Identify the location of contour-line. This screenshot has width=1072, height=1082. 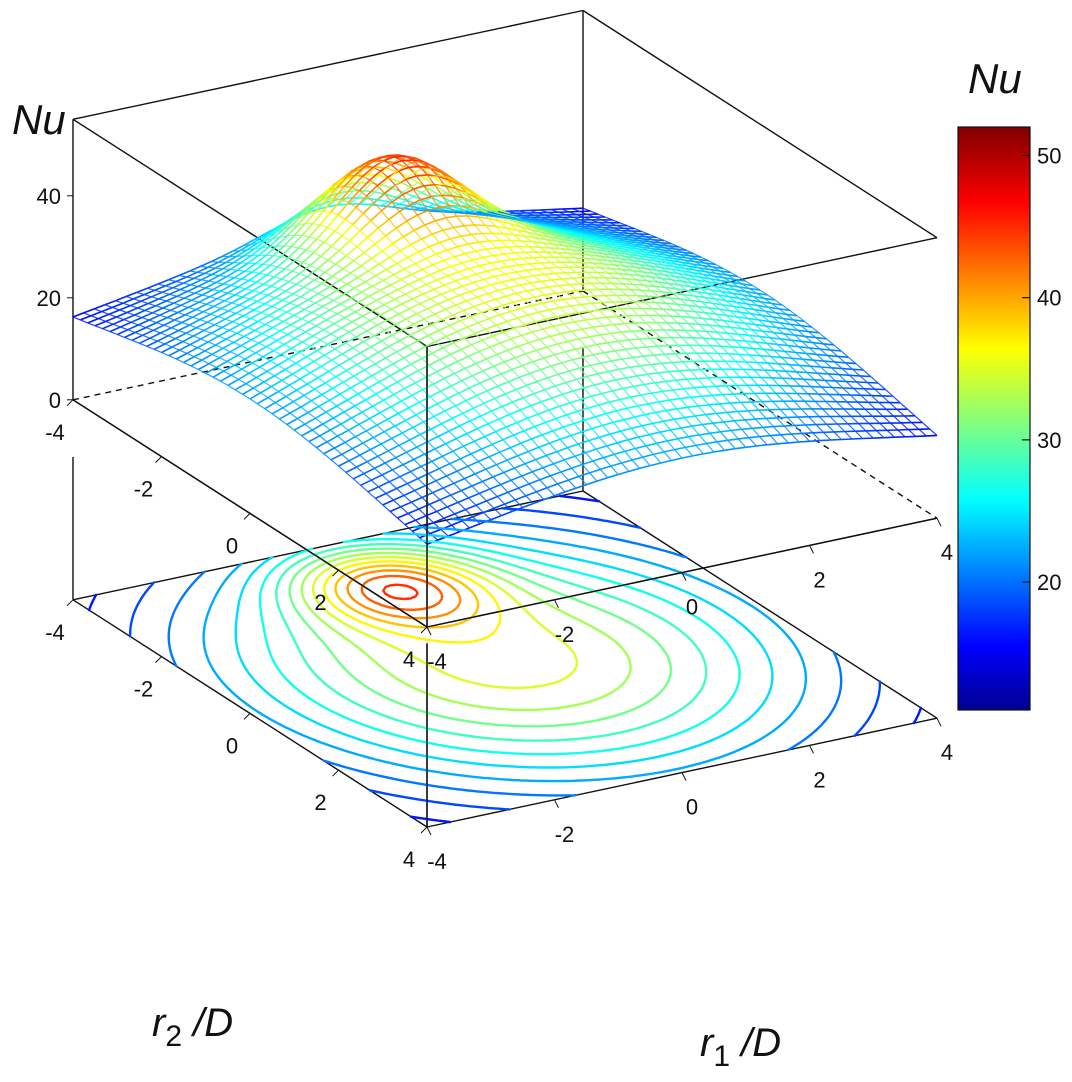
(402, 592).